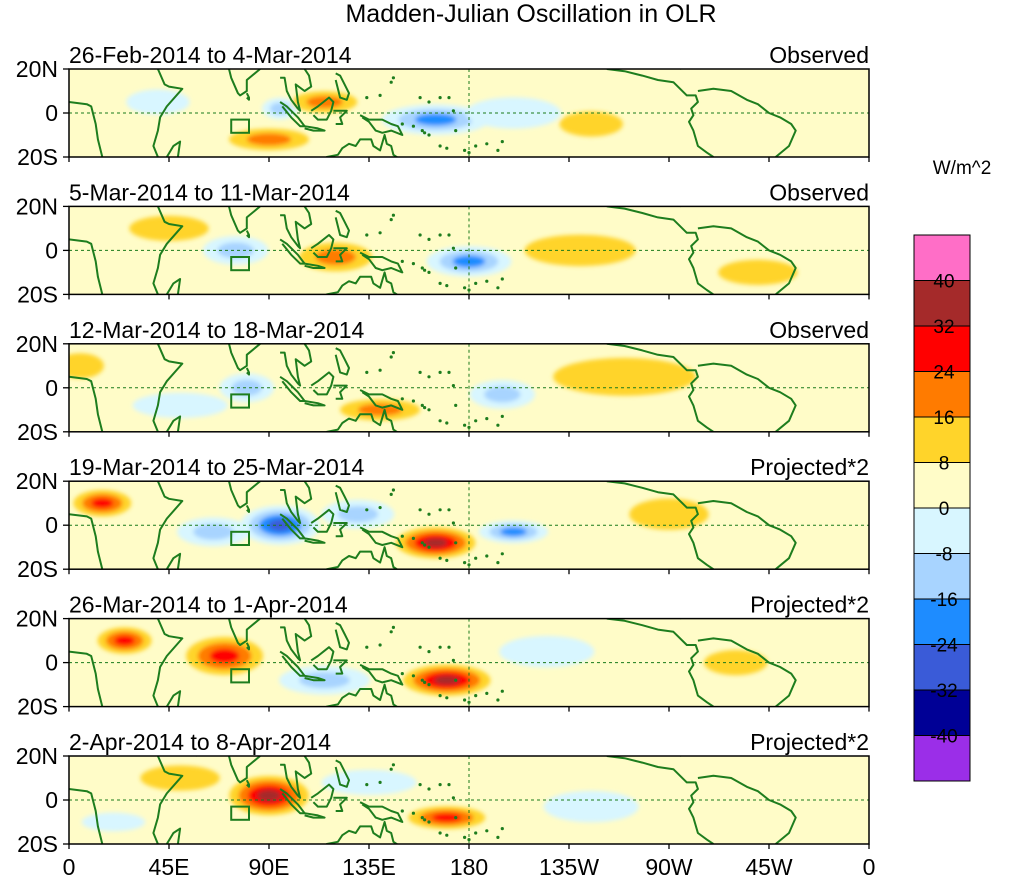 This screenshot has width=1021, height=887. Describe the element at coordinates (51, 525) in the screenshot. I see `y-tick-label: 0` at that location.